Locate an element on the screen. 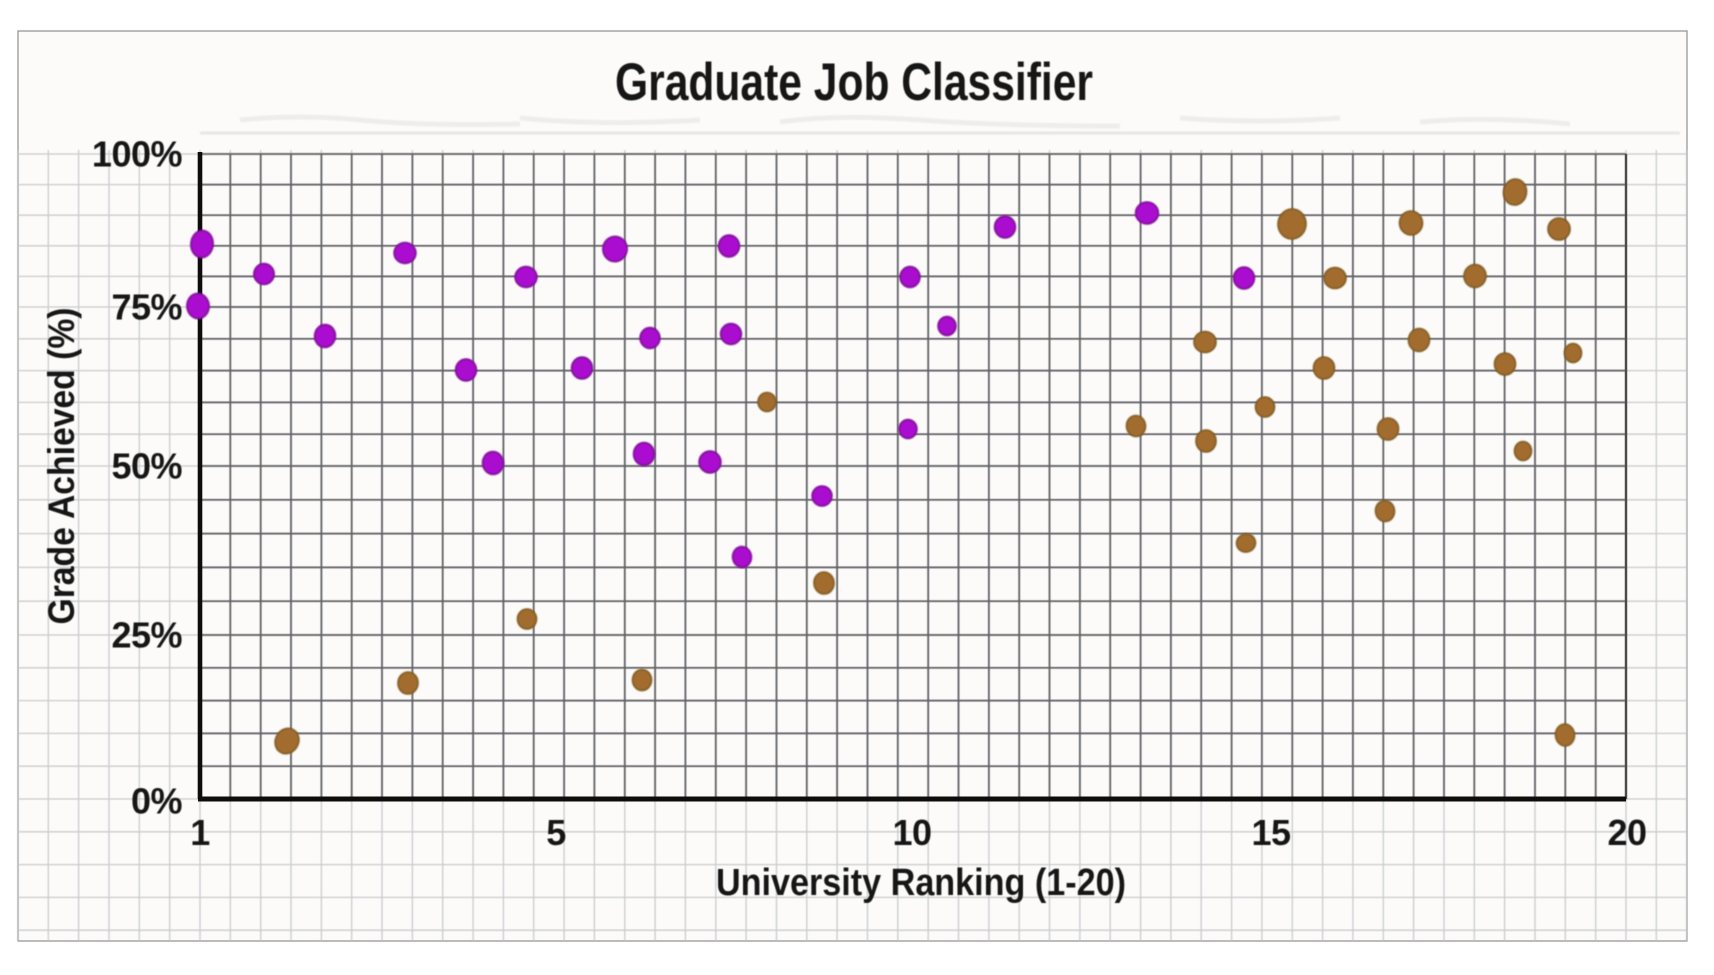 Image resolution: width=1714 pixels, height=975 pixels. svg-text: Grade Achieved (%) is located at coordinates (61, 466).